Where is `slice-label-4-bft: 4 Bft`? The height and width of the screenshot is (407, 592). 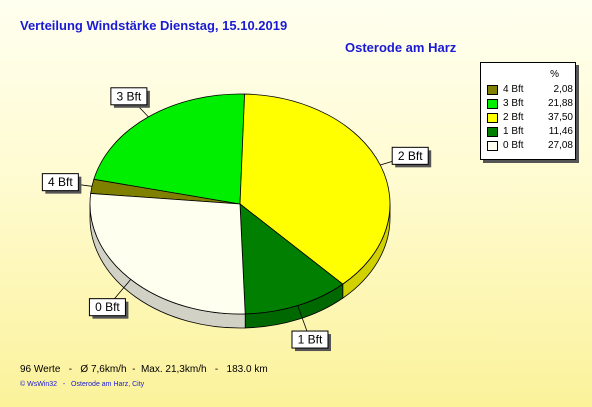
slice-label-4-bft: 4 Bft is located at coordinates (61, 183).